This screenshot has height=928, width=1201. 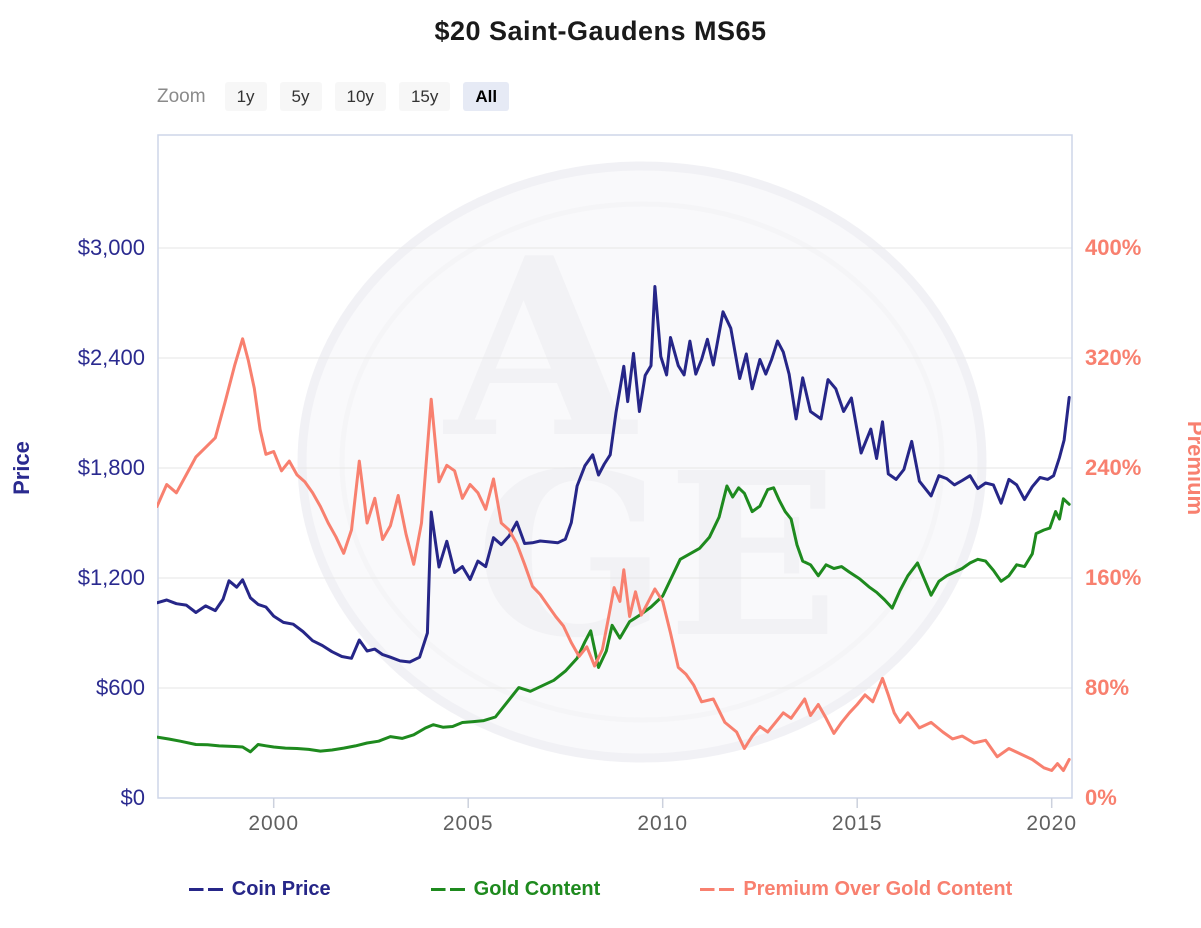 I want to click on y-axis-left-title: Price, so click(x=21, y=468).